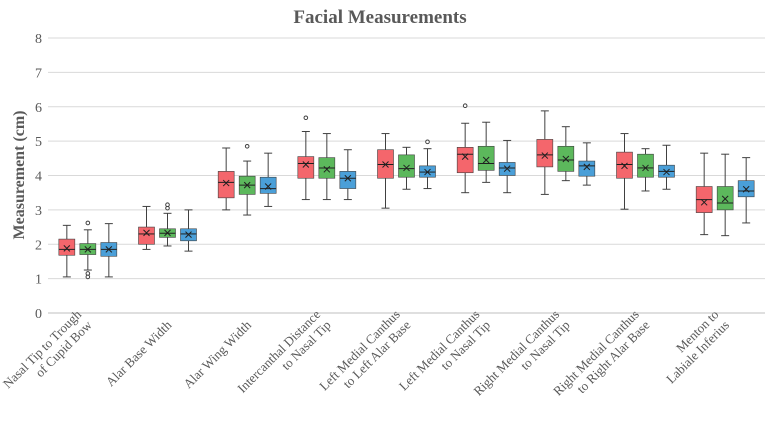  I want to click on y-tick-label: 3, so click(38, 211).